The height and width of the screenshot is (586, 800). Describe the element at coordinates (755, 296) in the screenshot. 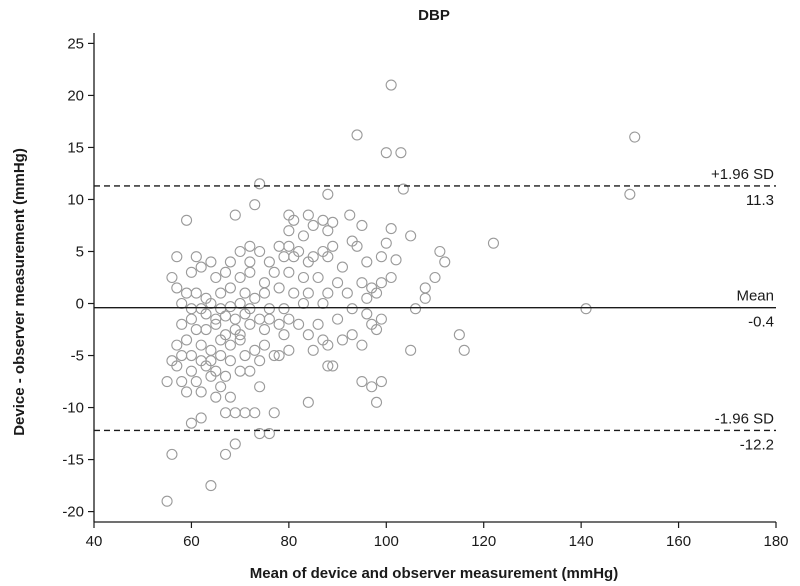

I see `mean-line-label: Mean` at that location.